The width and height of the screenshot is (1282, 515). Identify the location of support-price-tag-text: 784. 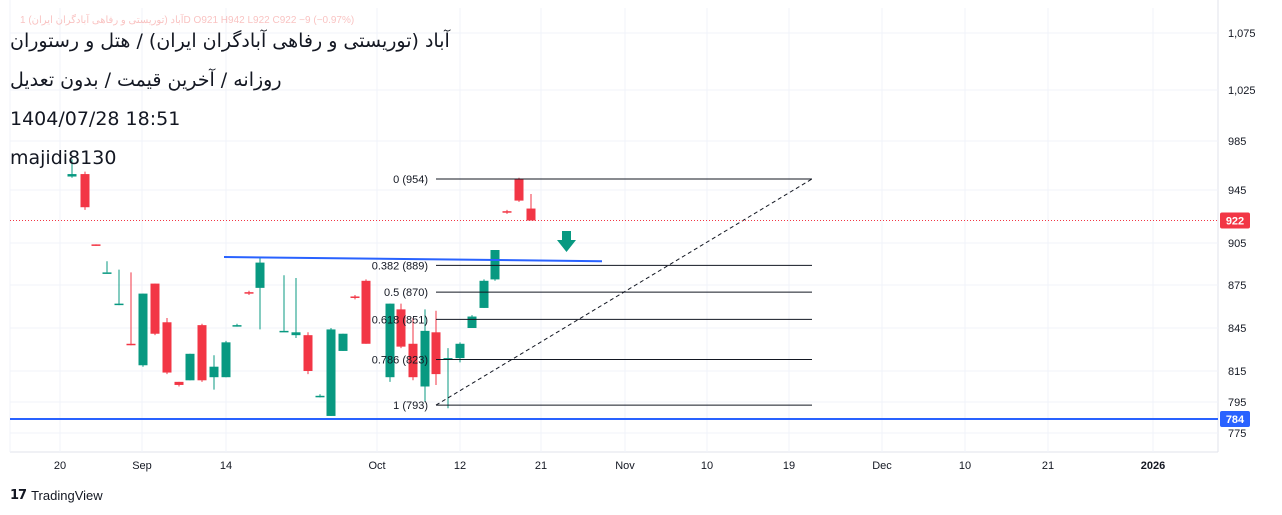
(1235, 420).